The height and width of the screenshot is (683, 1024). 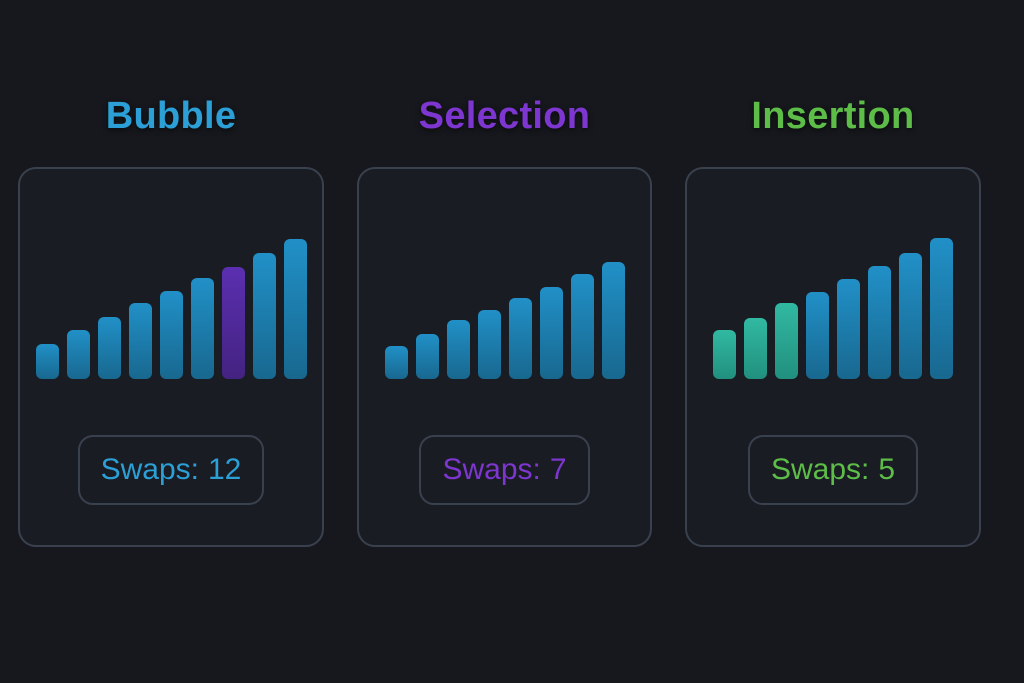 I want to click on algorithm-title: Bubble, so click(x=171, y=116).